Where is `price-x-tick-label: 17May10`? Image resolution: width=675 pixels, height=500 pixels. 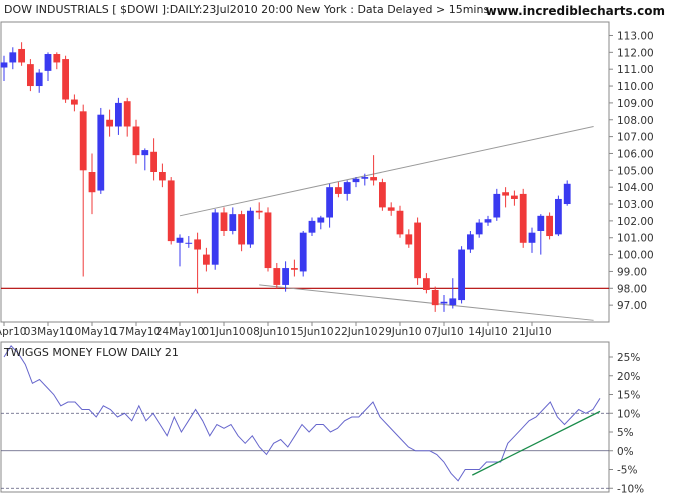
price-x-tick-label: 17May10 is located at coordinates (136, 332).